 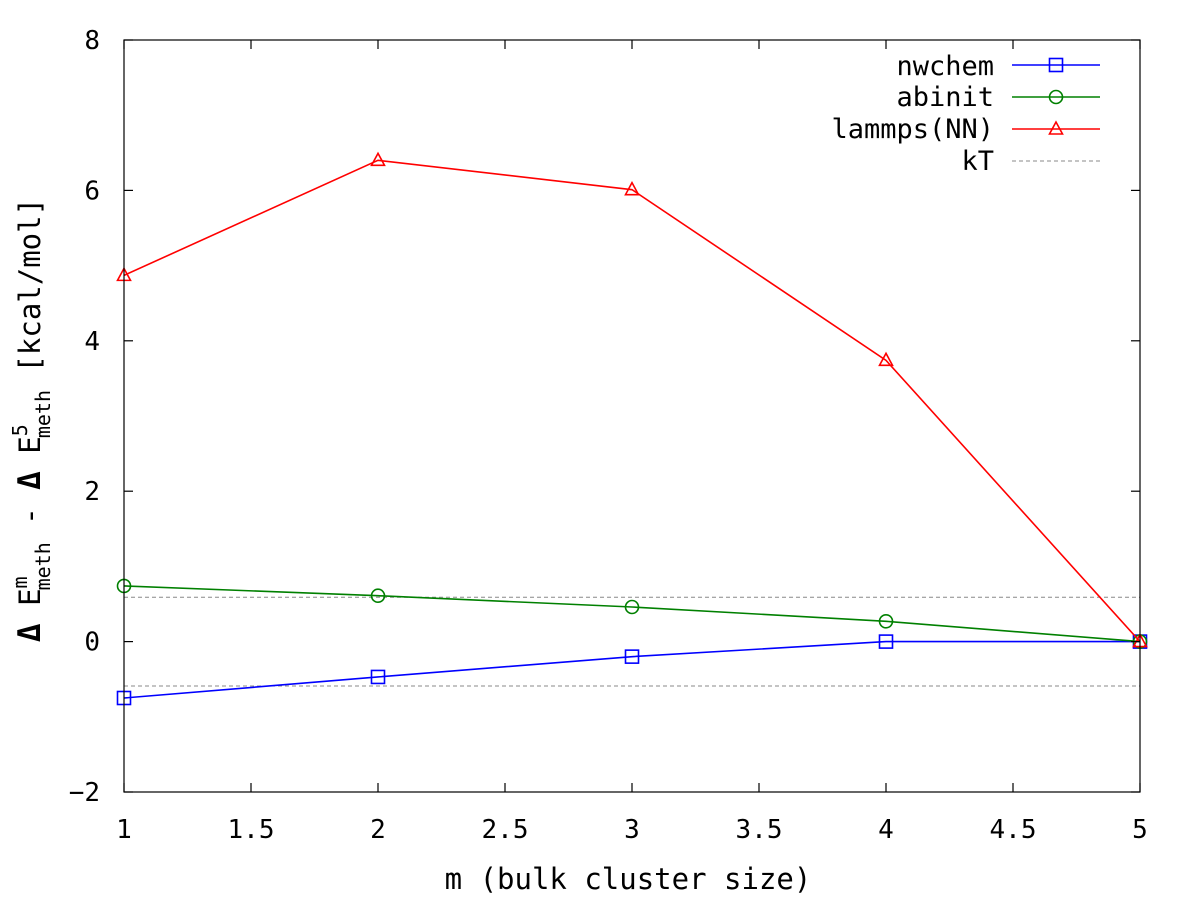 I want to click on legend-label-kt: kT, so click(x=977, y=161).